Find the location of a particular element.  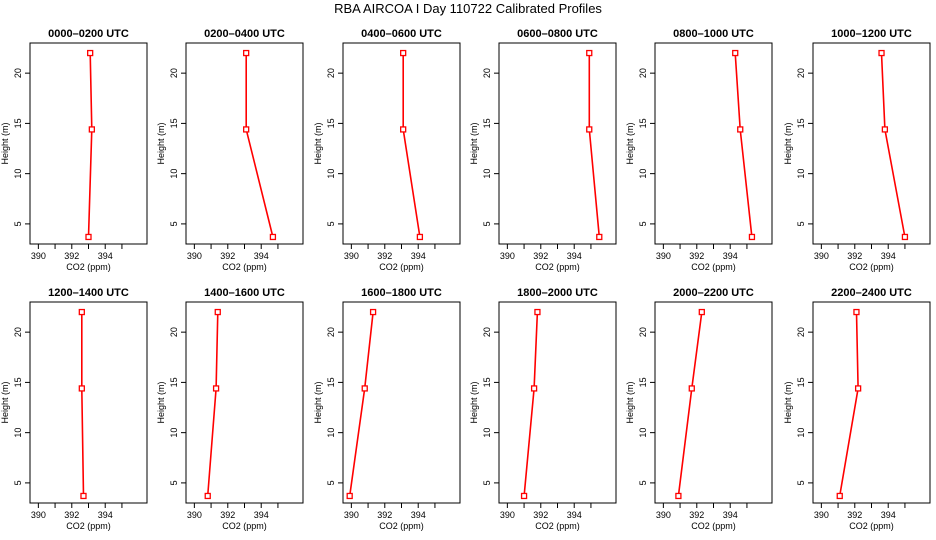

panel-title: 0000–0200 UTC is located at coordinates (88, 34).